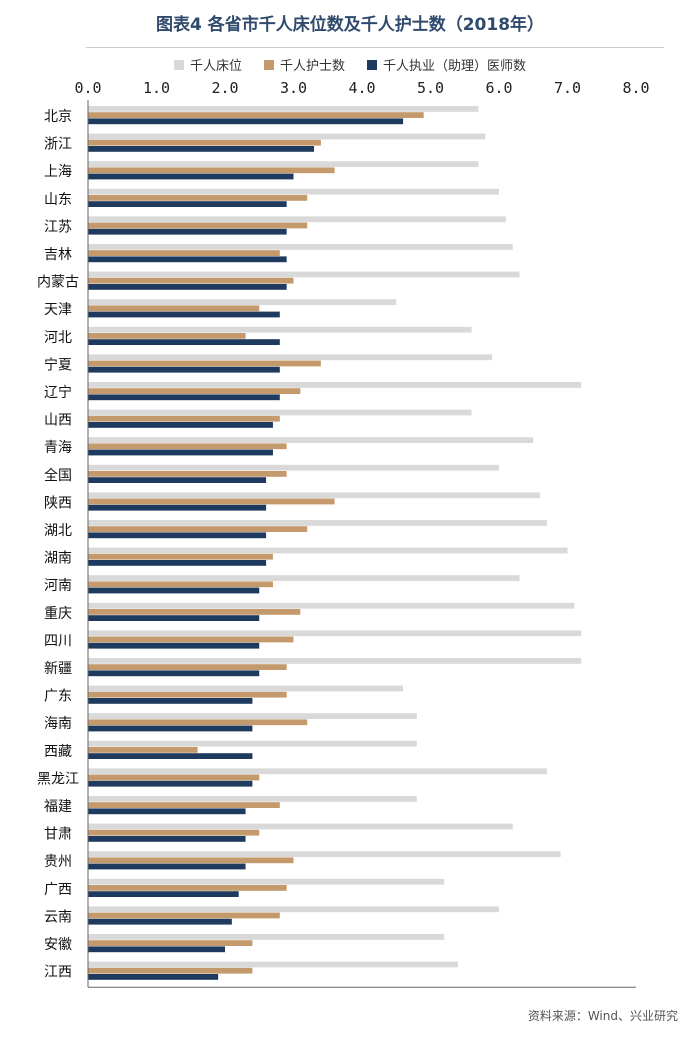 This screenshot has width=700, height=1038. What do you see at coordinates (58, 227) in the screenshot?
I see `category-label: 江苏` at bounding box center [58, 227].